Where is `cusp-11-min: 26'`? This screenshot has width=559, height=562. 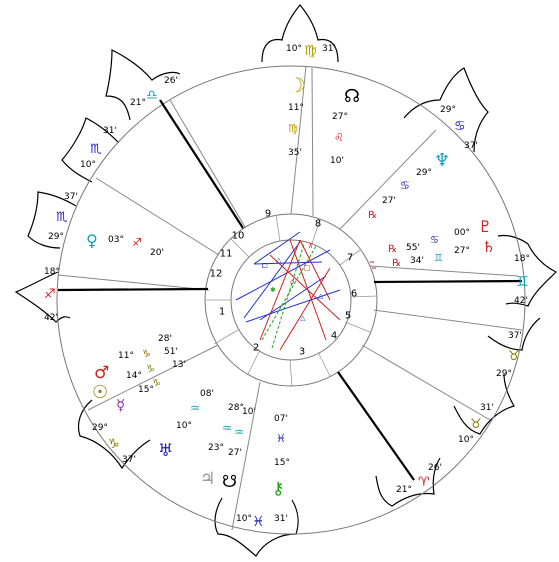
cusp-11-min: 26' is located at coordinates (171, 81).